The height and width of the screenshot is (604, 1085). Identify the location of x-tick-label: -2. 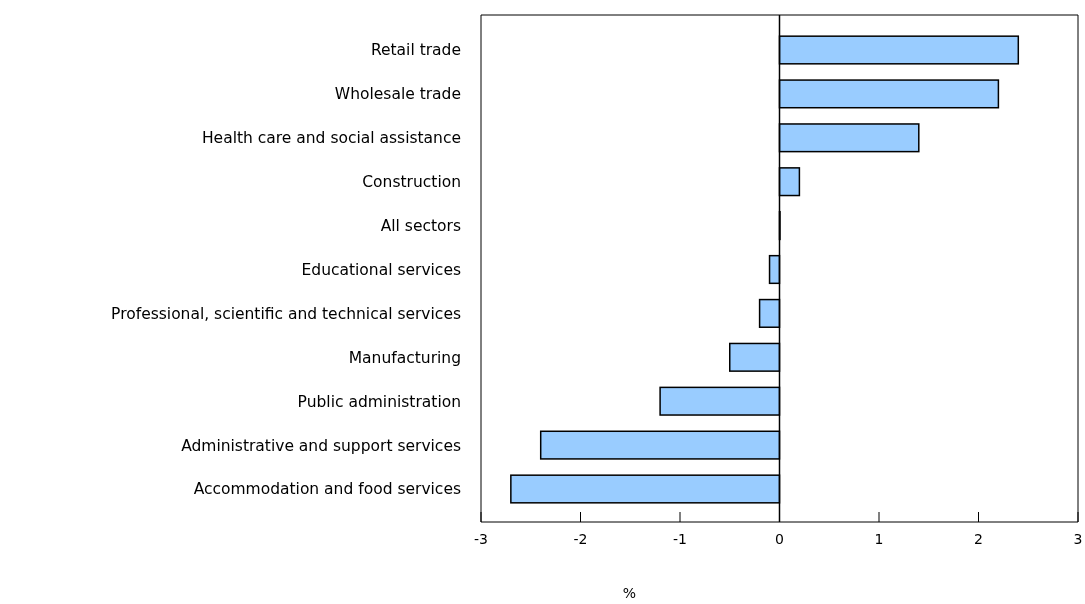
(580, 539).